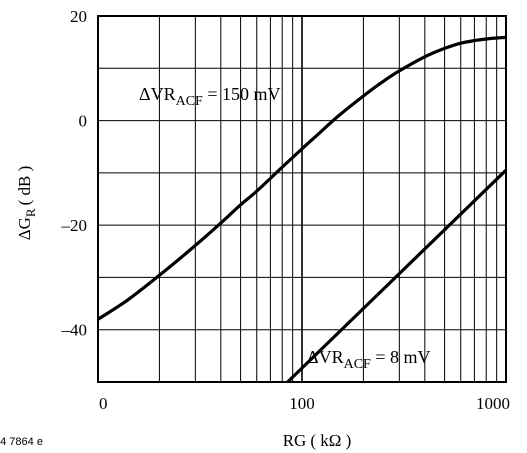 This screenshot has width=527, height=453. Describe the element at coordinates (103, 403) in the screenshot. I see `x-tick-label: 0` at that location.